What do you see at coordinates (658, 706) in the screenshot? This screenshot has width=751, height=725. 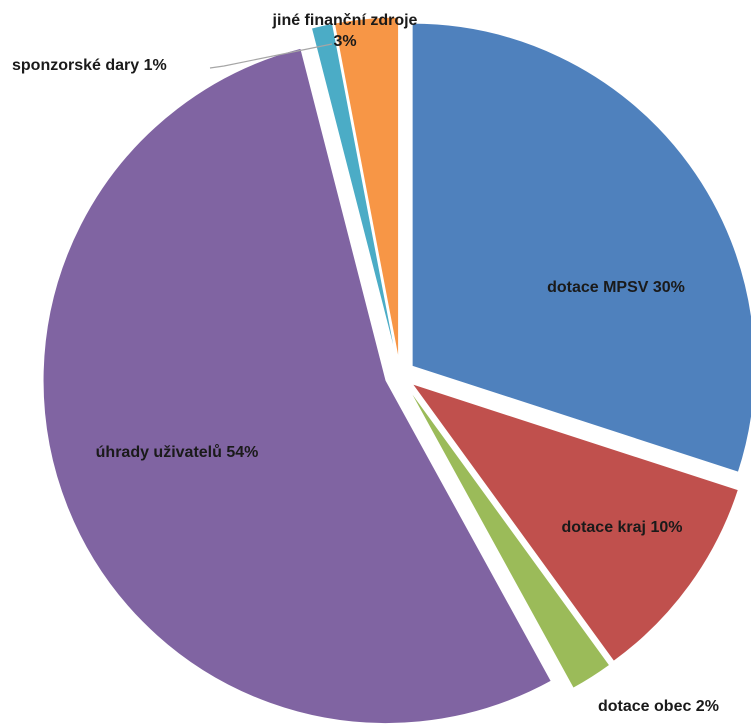 I see `data-label-dotace-obec: dotace obec 2%` at bounding box center [658, 706].